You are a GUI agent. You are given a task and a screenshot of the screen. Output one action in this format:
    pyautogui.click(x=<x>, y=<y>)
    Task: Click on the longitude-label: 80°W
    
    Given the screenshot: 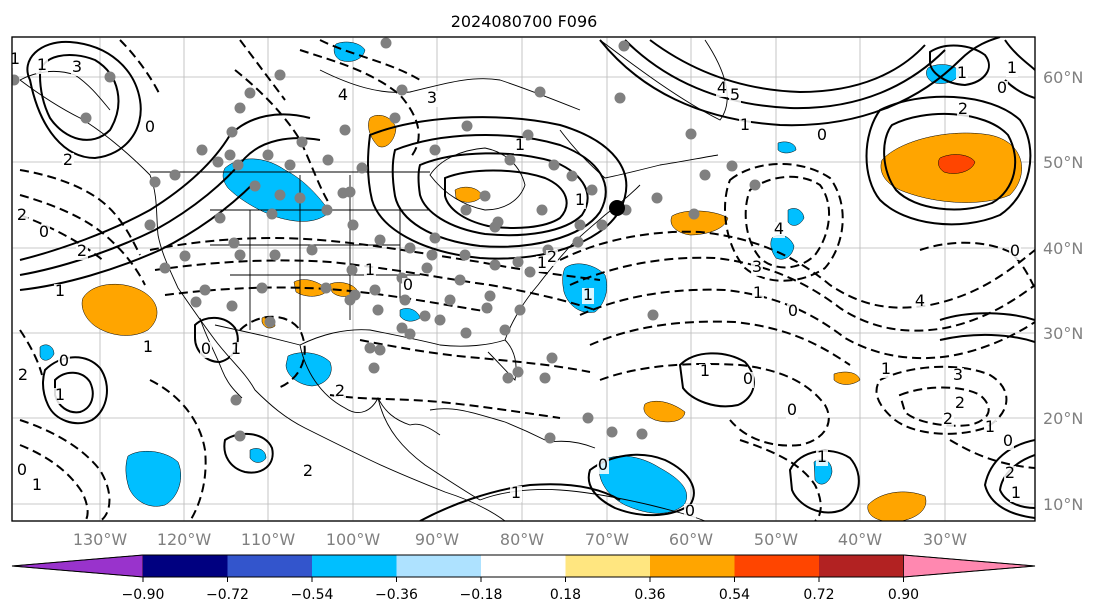 What is the action you would take?
    pyautogui.click(x=522, y=539)
    